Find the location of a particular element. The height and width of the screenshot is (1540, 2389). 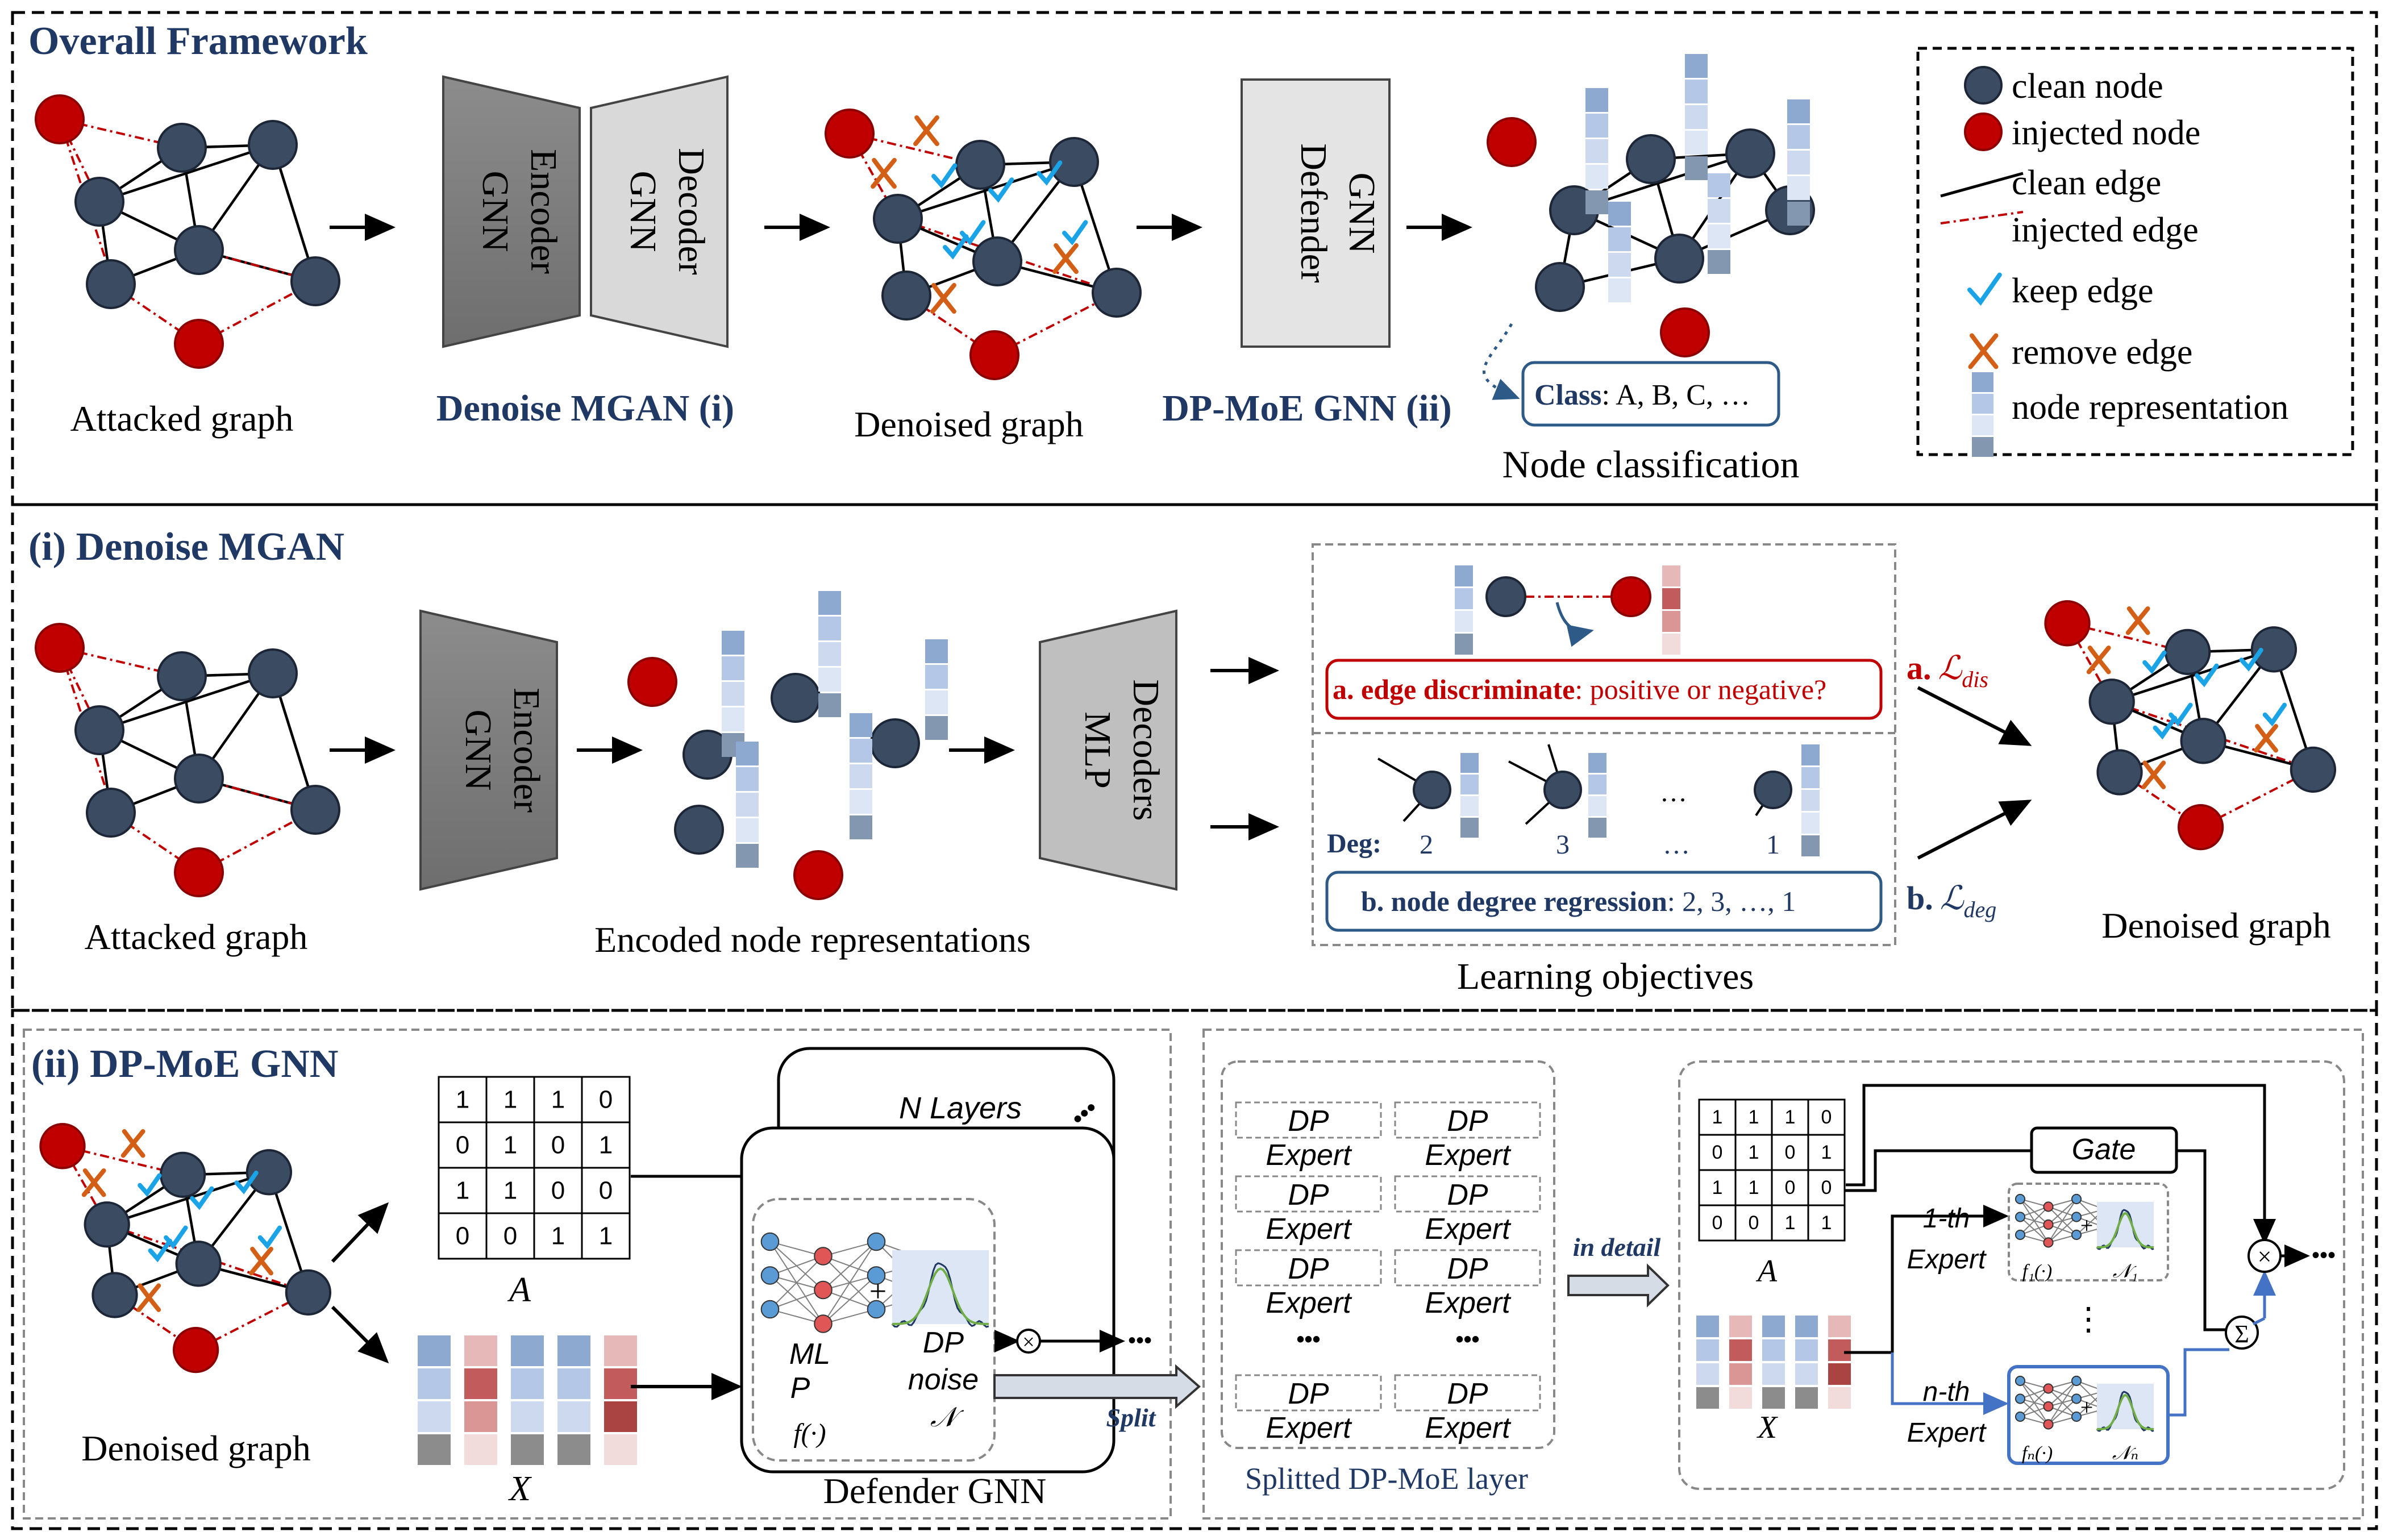

deg-value-4: 1 is located at coordinates (1773, 845).